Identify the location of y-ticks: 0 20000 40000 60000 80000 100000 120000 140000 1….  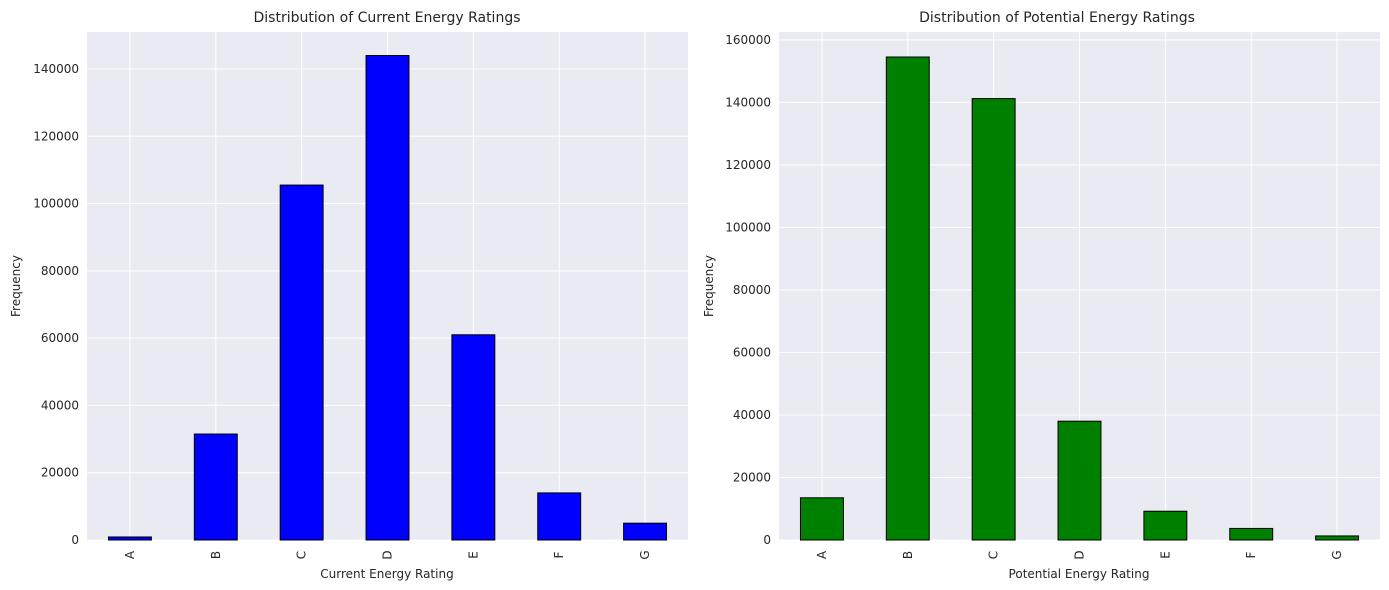
(748, 290).